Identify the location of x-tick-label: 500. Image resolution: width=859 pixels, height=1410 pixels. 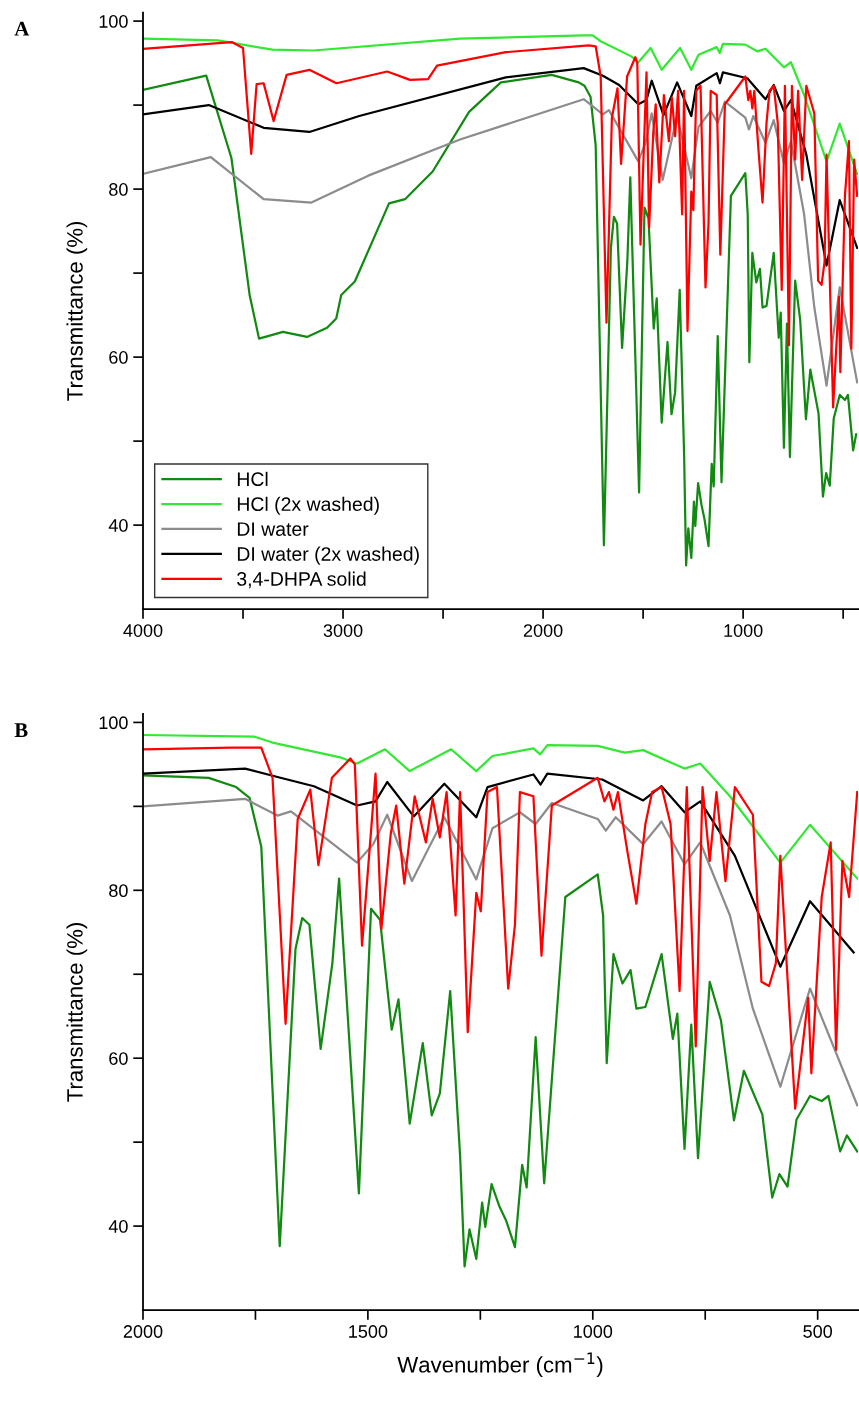
(818, 1331).